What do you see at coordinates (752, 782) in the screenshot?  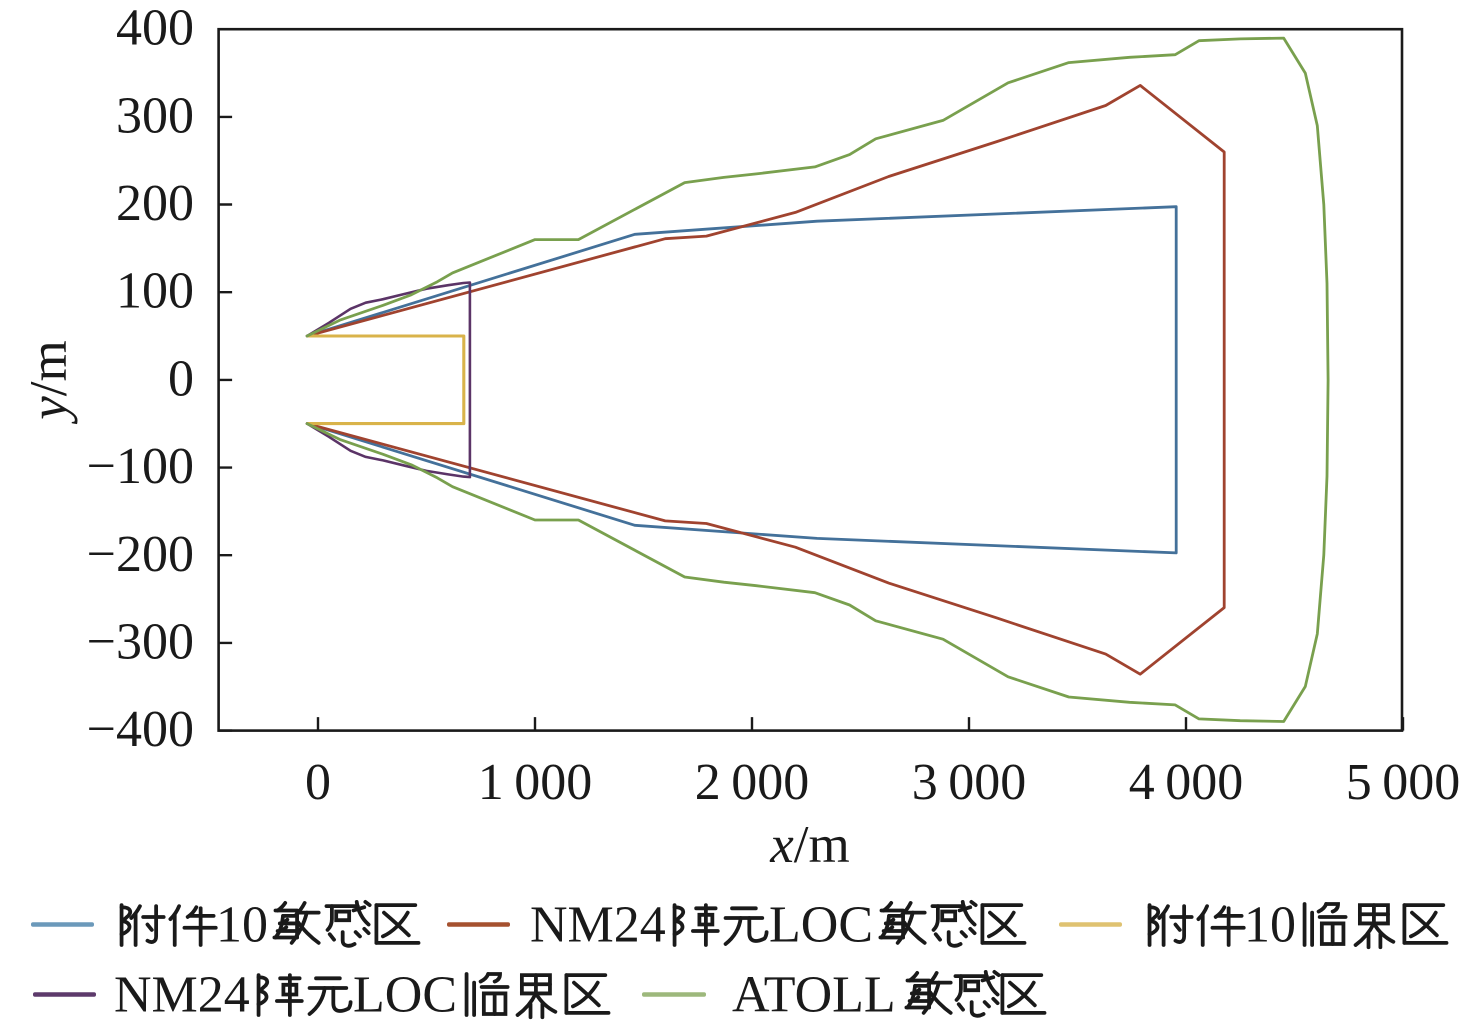 I see `svg-text: 2 000` at bounding box center [752, 782].